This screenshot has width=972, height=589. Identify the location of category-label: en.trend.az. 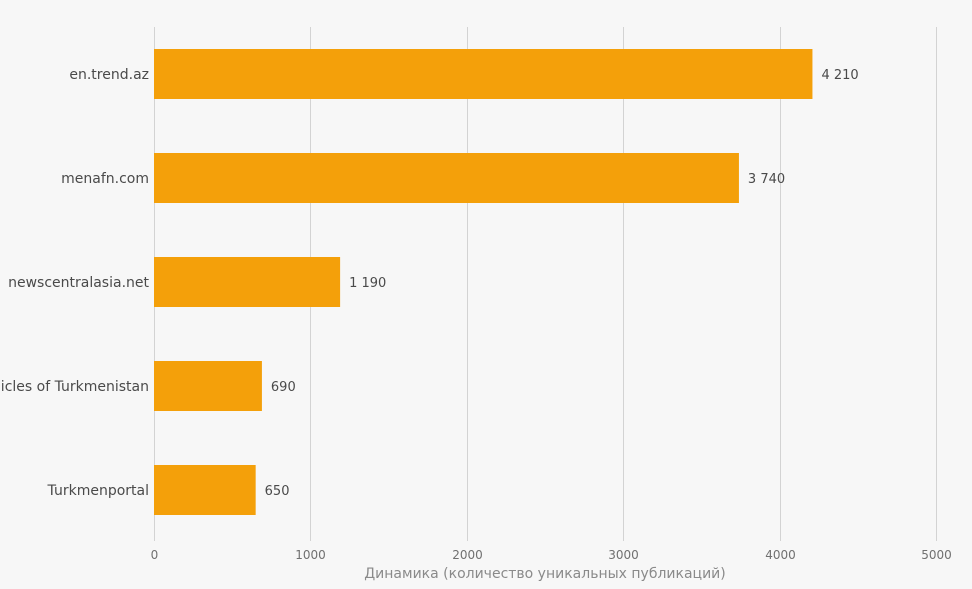
(109, 75).